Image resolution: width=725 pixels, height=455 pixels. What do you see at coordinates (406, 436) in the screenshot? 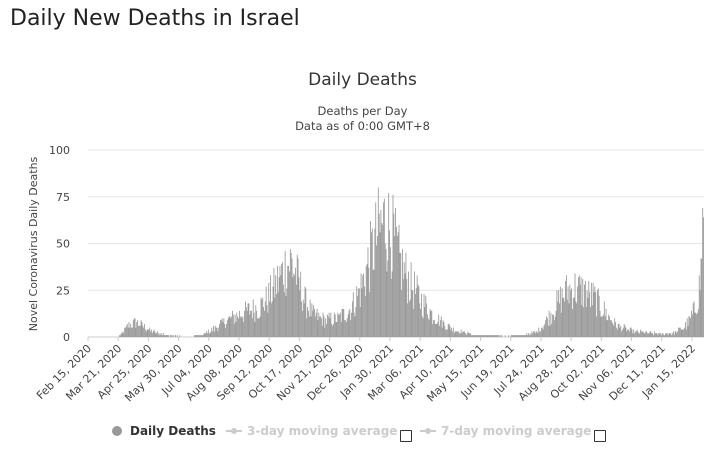
I see `checkbox-3-day-average` at bounding box center [406, 436].